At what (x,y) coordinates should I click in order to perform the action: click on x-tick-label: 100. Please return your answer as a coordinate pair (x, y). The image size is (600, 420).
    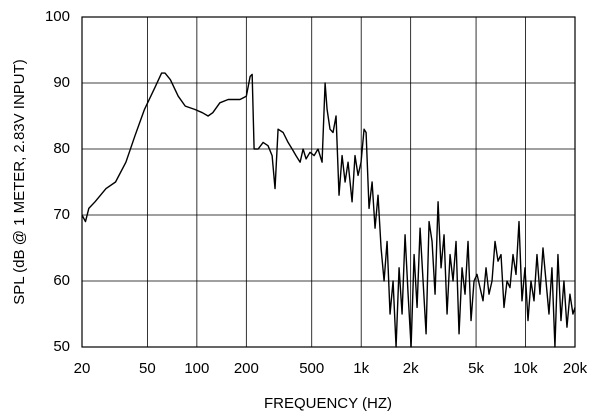
    Looking at the image, I should click on (196, 368).